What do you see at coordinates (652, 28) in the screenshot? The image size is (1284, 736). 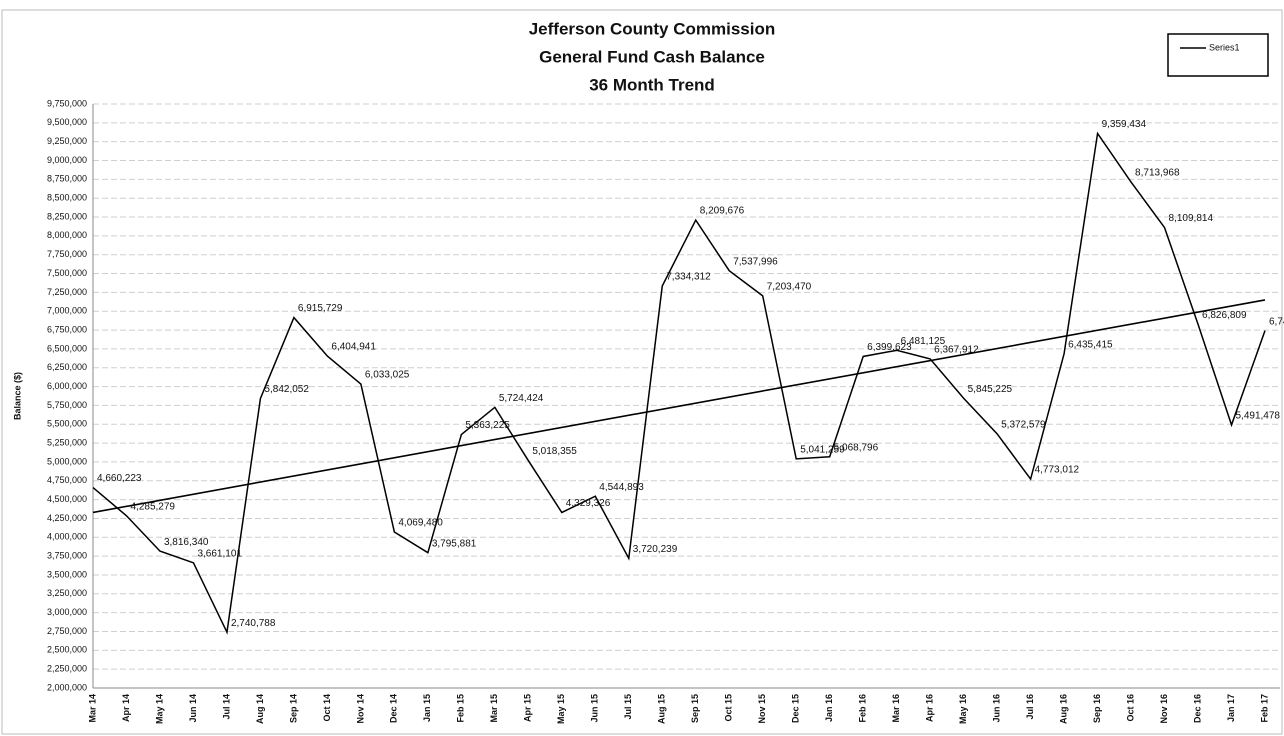 I see `chart-title: Jefferson County Commission` at bounding box center [652, 28].